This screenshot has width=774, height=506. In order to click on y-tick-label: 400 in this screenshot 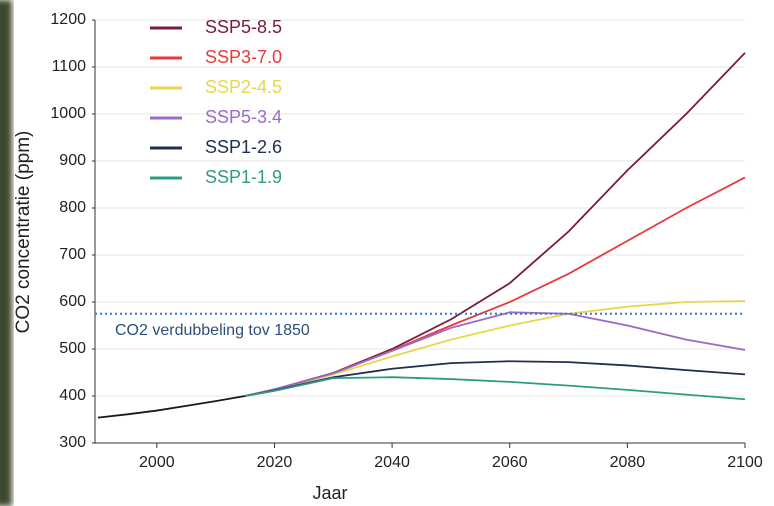, I will do `click(72, 395)`.